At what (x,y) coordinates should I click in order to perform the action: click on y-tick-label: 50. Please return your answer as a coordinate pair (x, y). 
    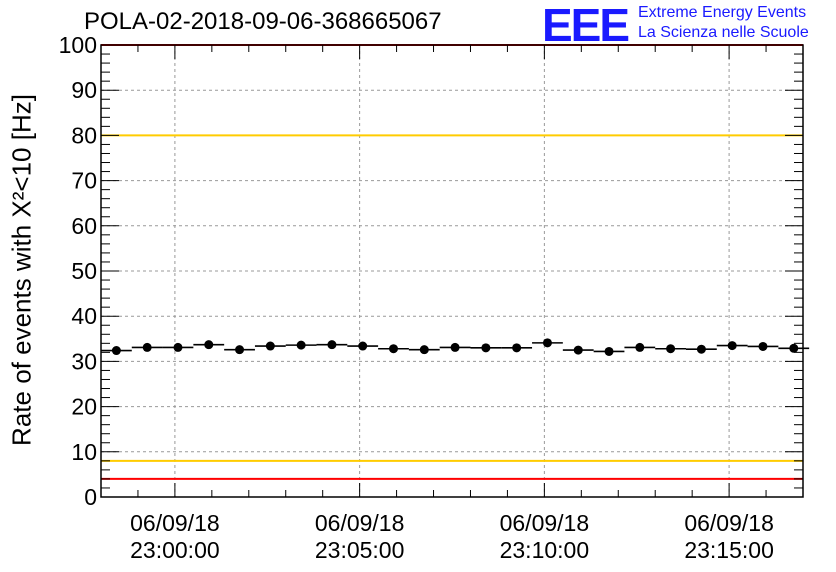
    Looking at the image, I should click on (84, 271).